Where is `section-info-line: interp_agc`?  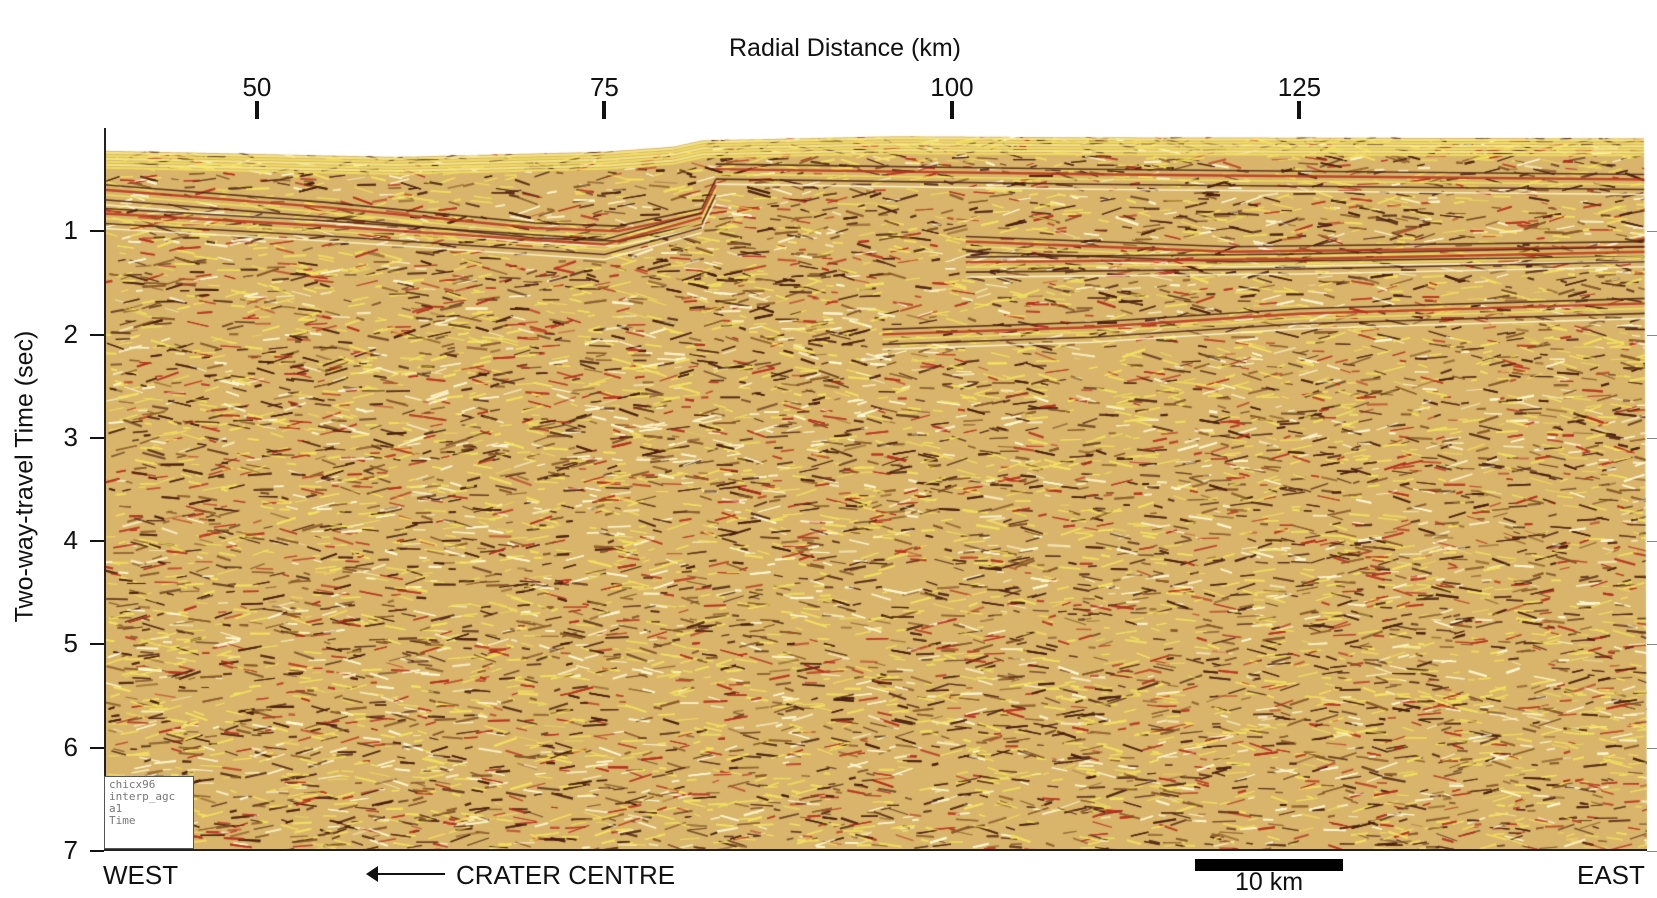 section-info-line: interp_agc is located at coordinates (142, 796).